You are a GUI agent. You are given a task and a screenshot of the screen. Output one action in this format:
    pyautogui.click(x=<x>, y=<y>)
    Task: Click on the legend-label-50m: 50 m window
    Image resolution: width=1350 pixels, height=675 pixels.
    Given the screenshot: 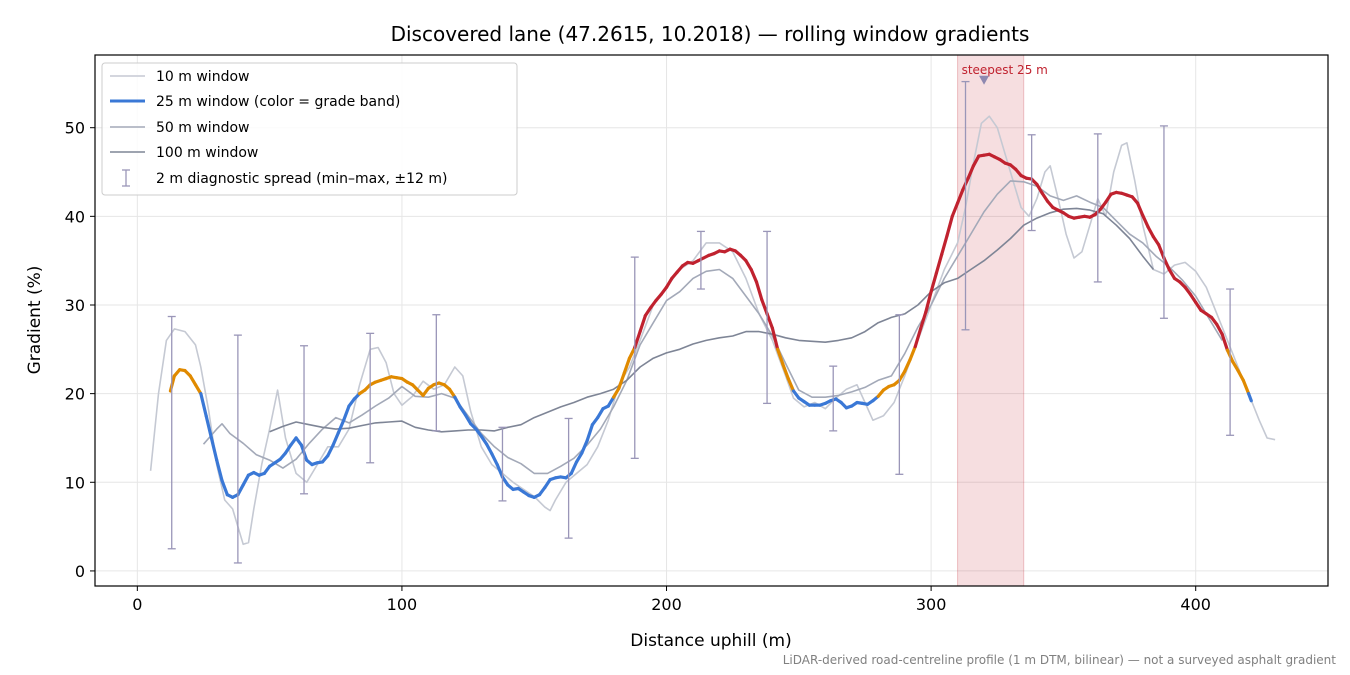 What is the action you would take?
    pyautogui.click(x=202, y=128)
    